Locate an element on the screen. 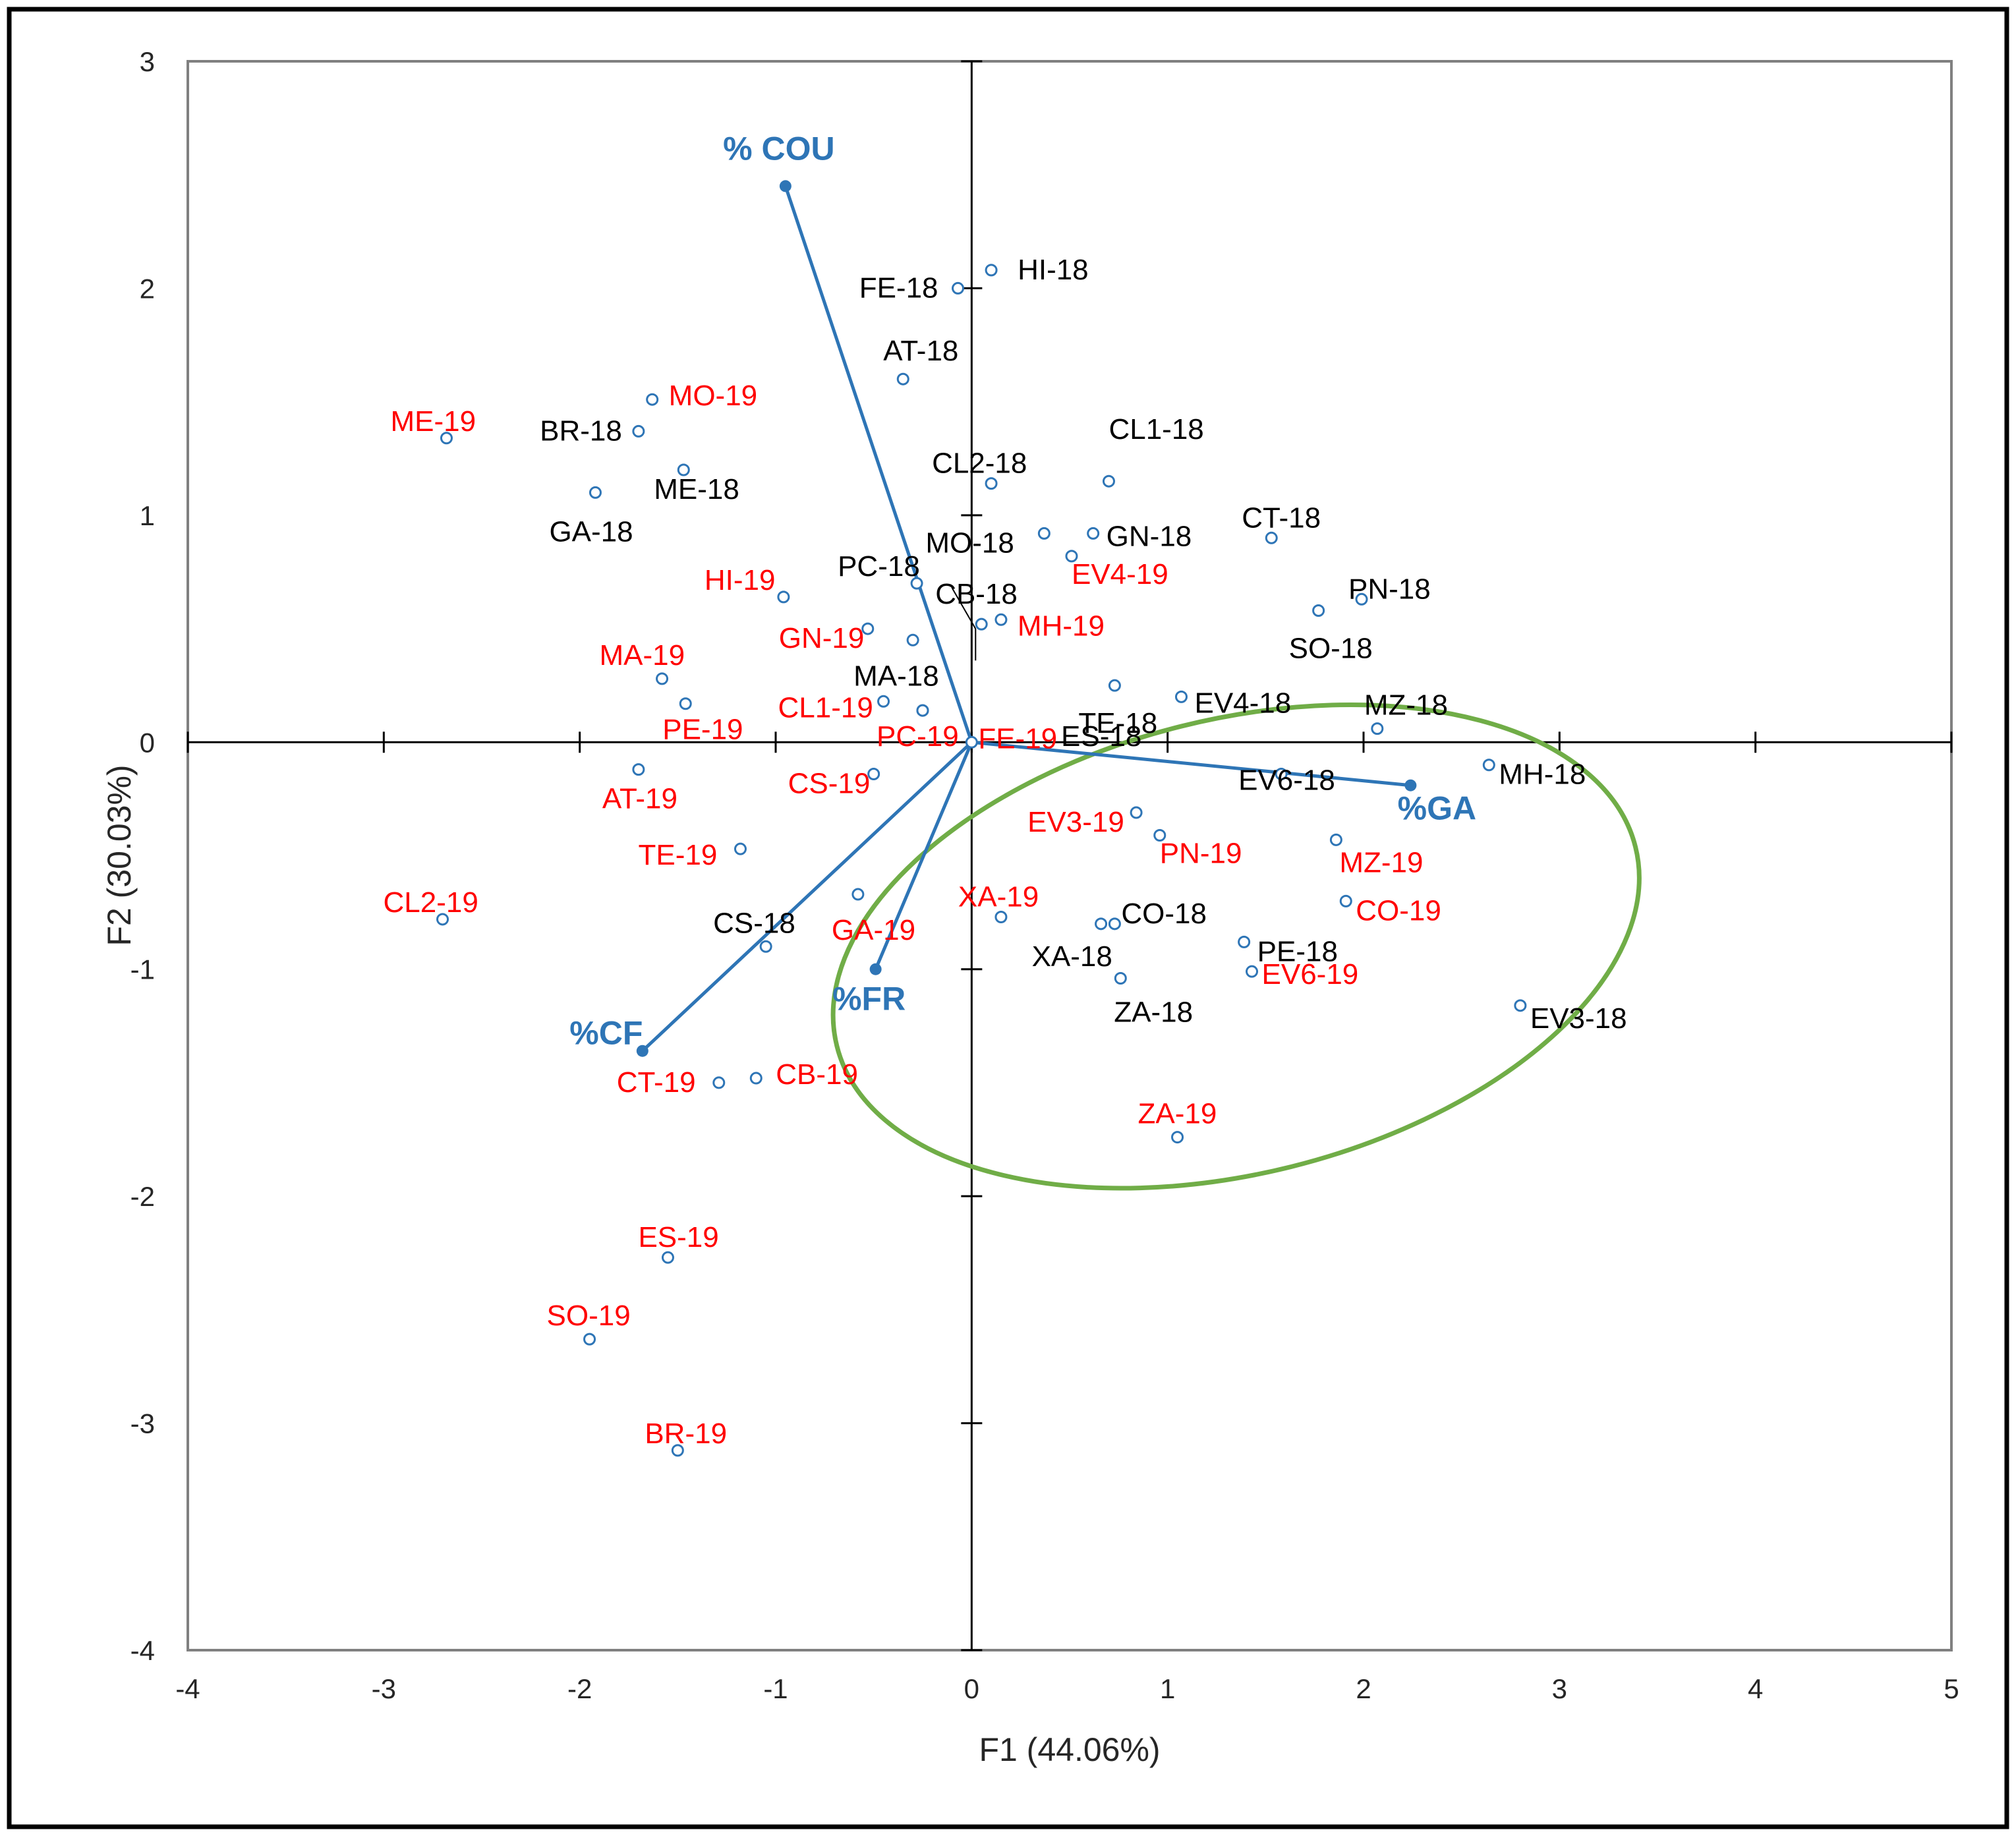 Image resolution: width=2016 pixels, height=1836 pixels. y-axis-title: F2 (30.03%) is located at coordinates (119, 855).